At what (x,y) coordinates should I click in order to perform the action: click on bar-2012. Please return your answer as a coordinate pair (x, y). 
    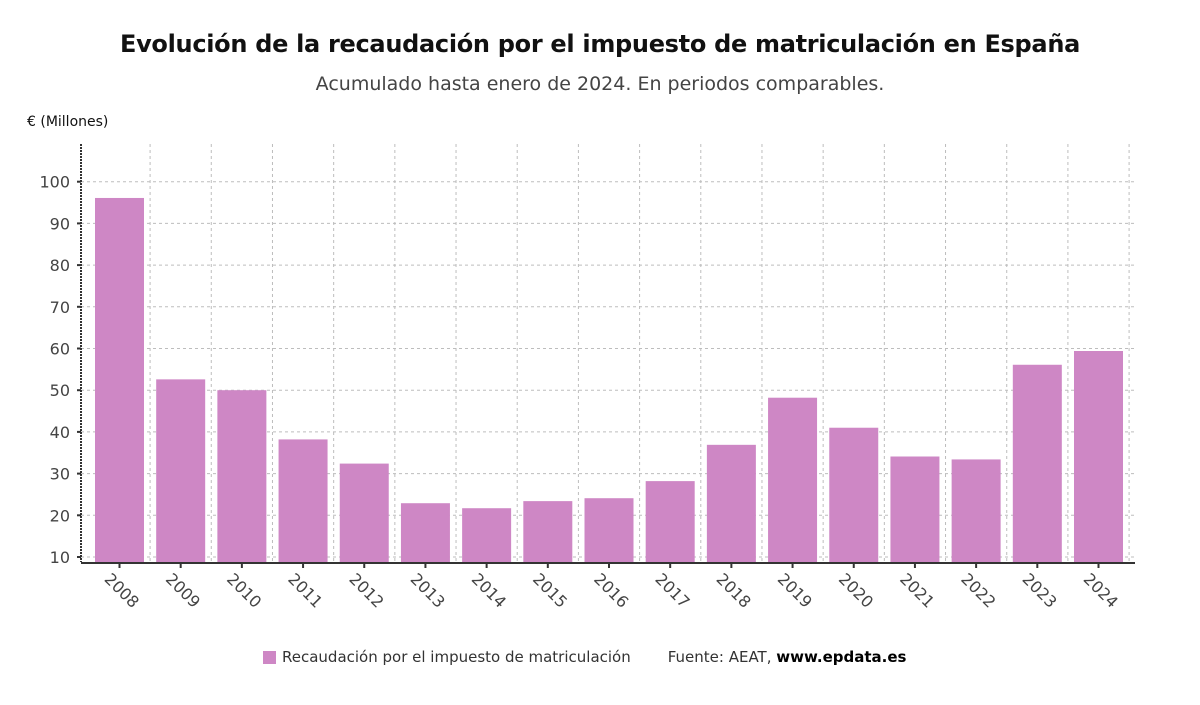
    Looking at the image, I should click on (364, 512).